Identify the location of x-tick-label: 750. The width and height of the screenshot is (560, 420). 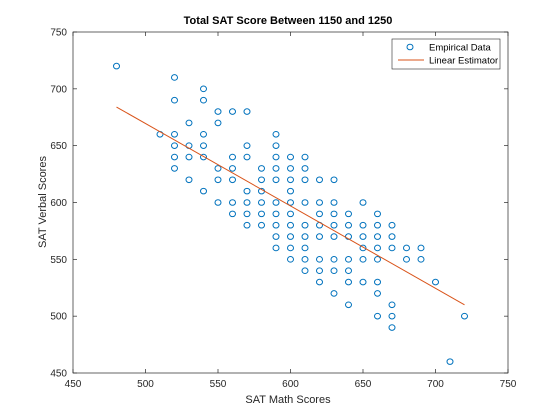
(508, 384).